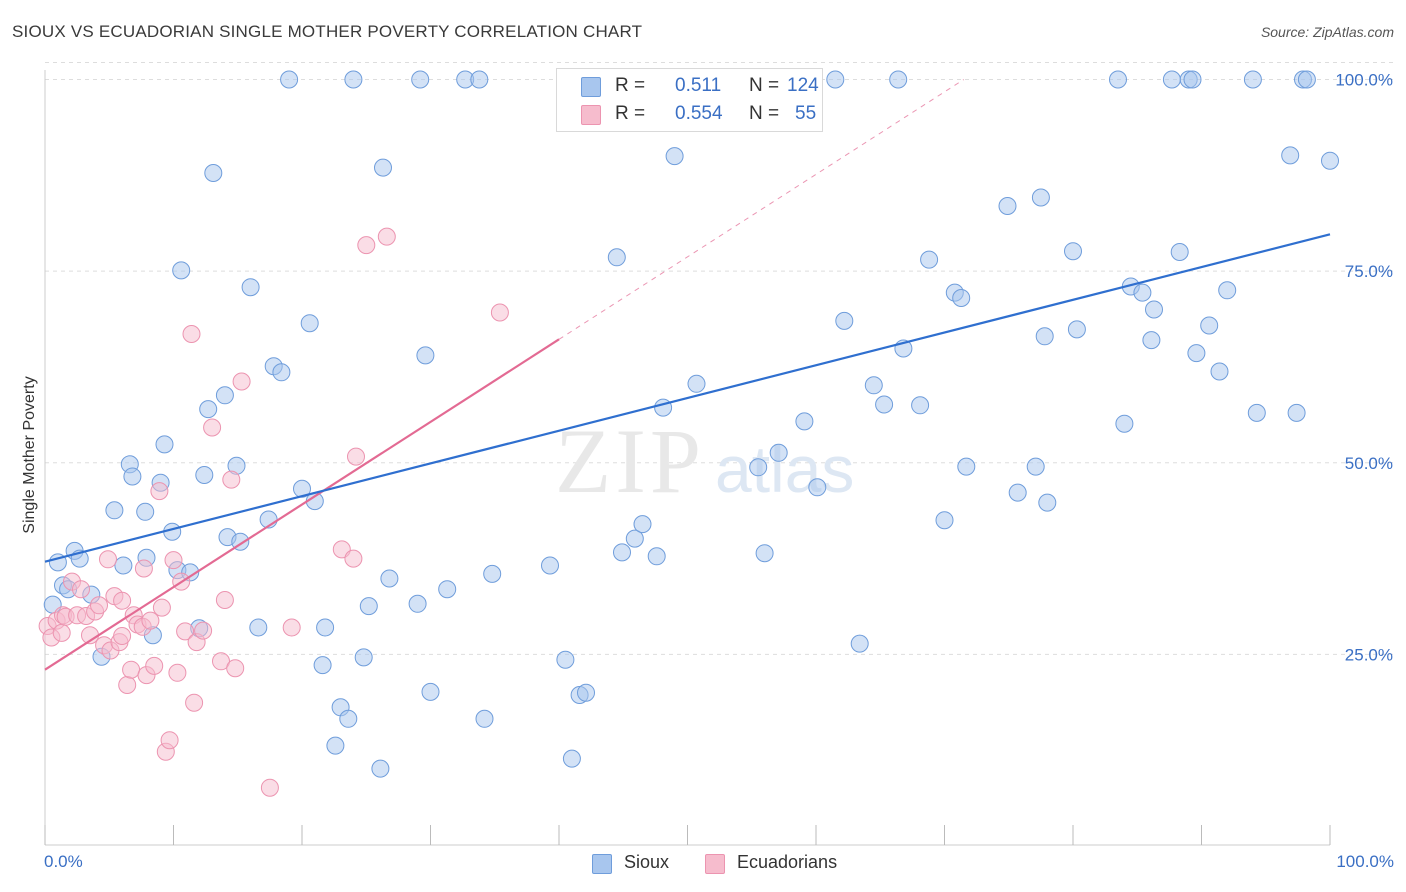  I want to click on legend-n-value: 124, so click(803, 85).